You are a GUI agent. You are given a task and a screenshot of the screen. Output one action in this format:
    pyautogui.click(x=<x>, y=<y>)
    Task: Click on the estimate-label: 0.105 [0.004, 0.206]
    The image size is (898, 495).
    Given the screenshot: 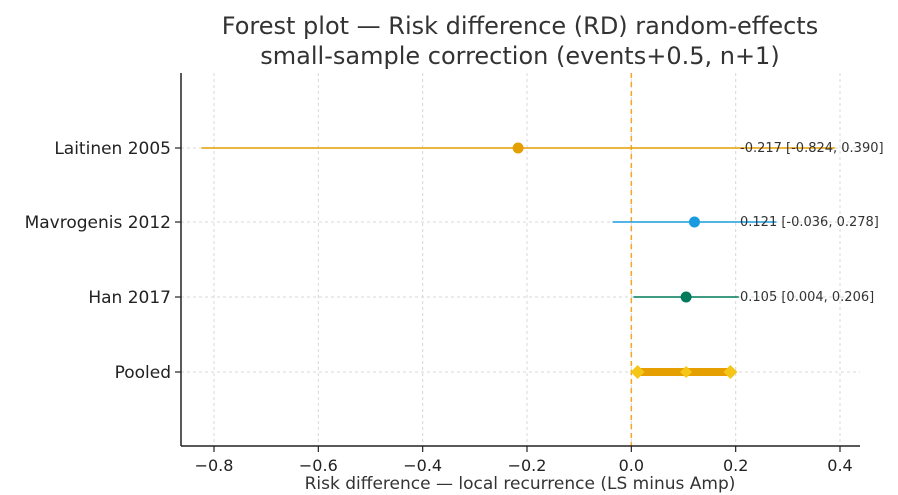 What is the action you would take?
    pyautogui.click(x=807, y=297)
    